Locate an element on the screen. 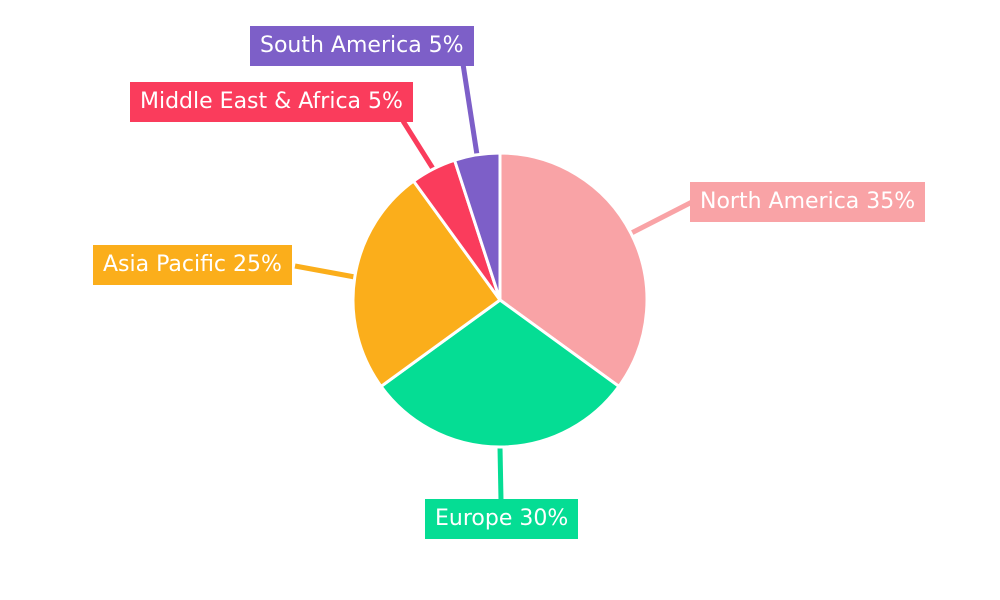 The width and height of the screenshot is (1000, 600). leader-line-asia-pacific is located at coordinates (325, 271).